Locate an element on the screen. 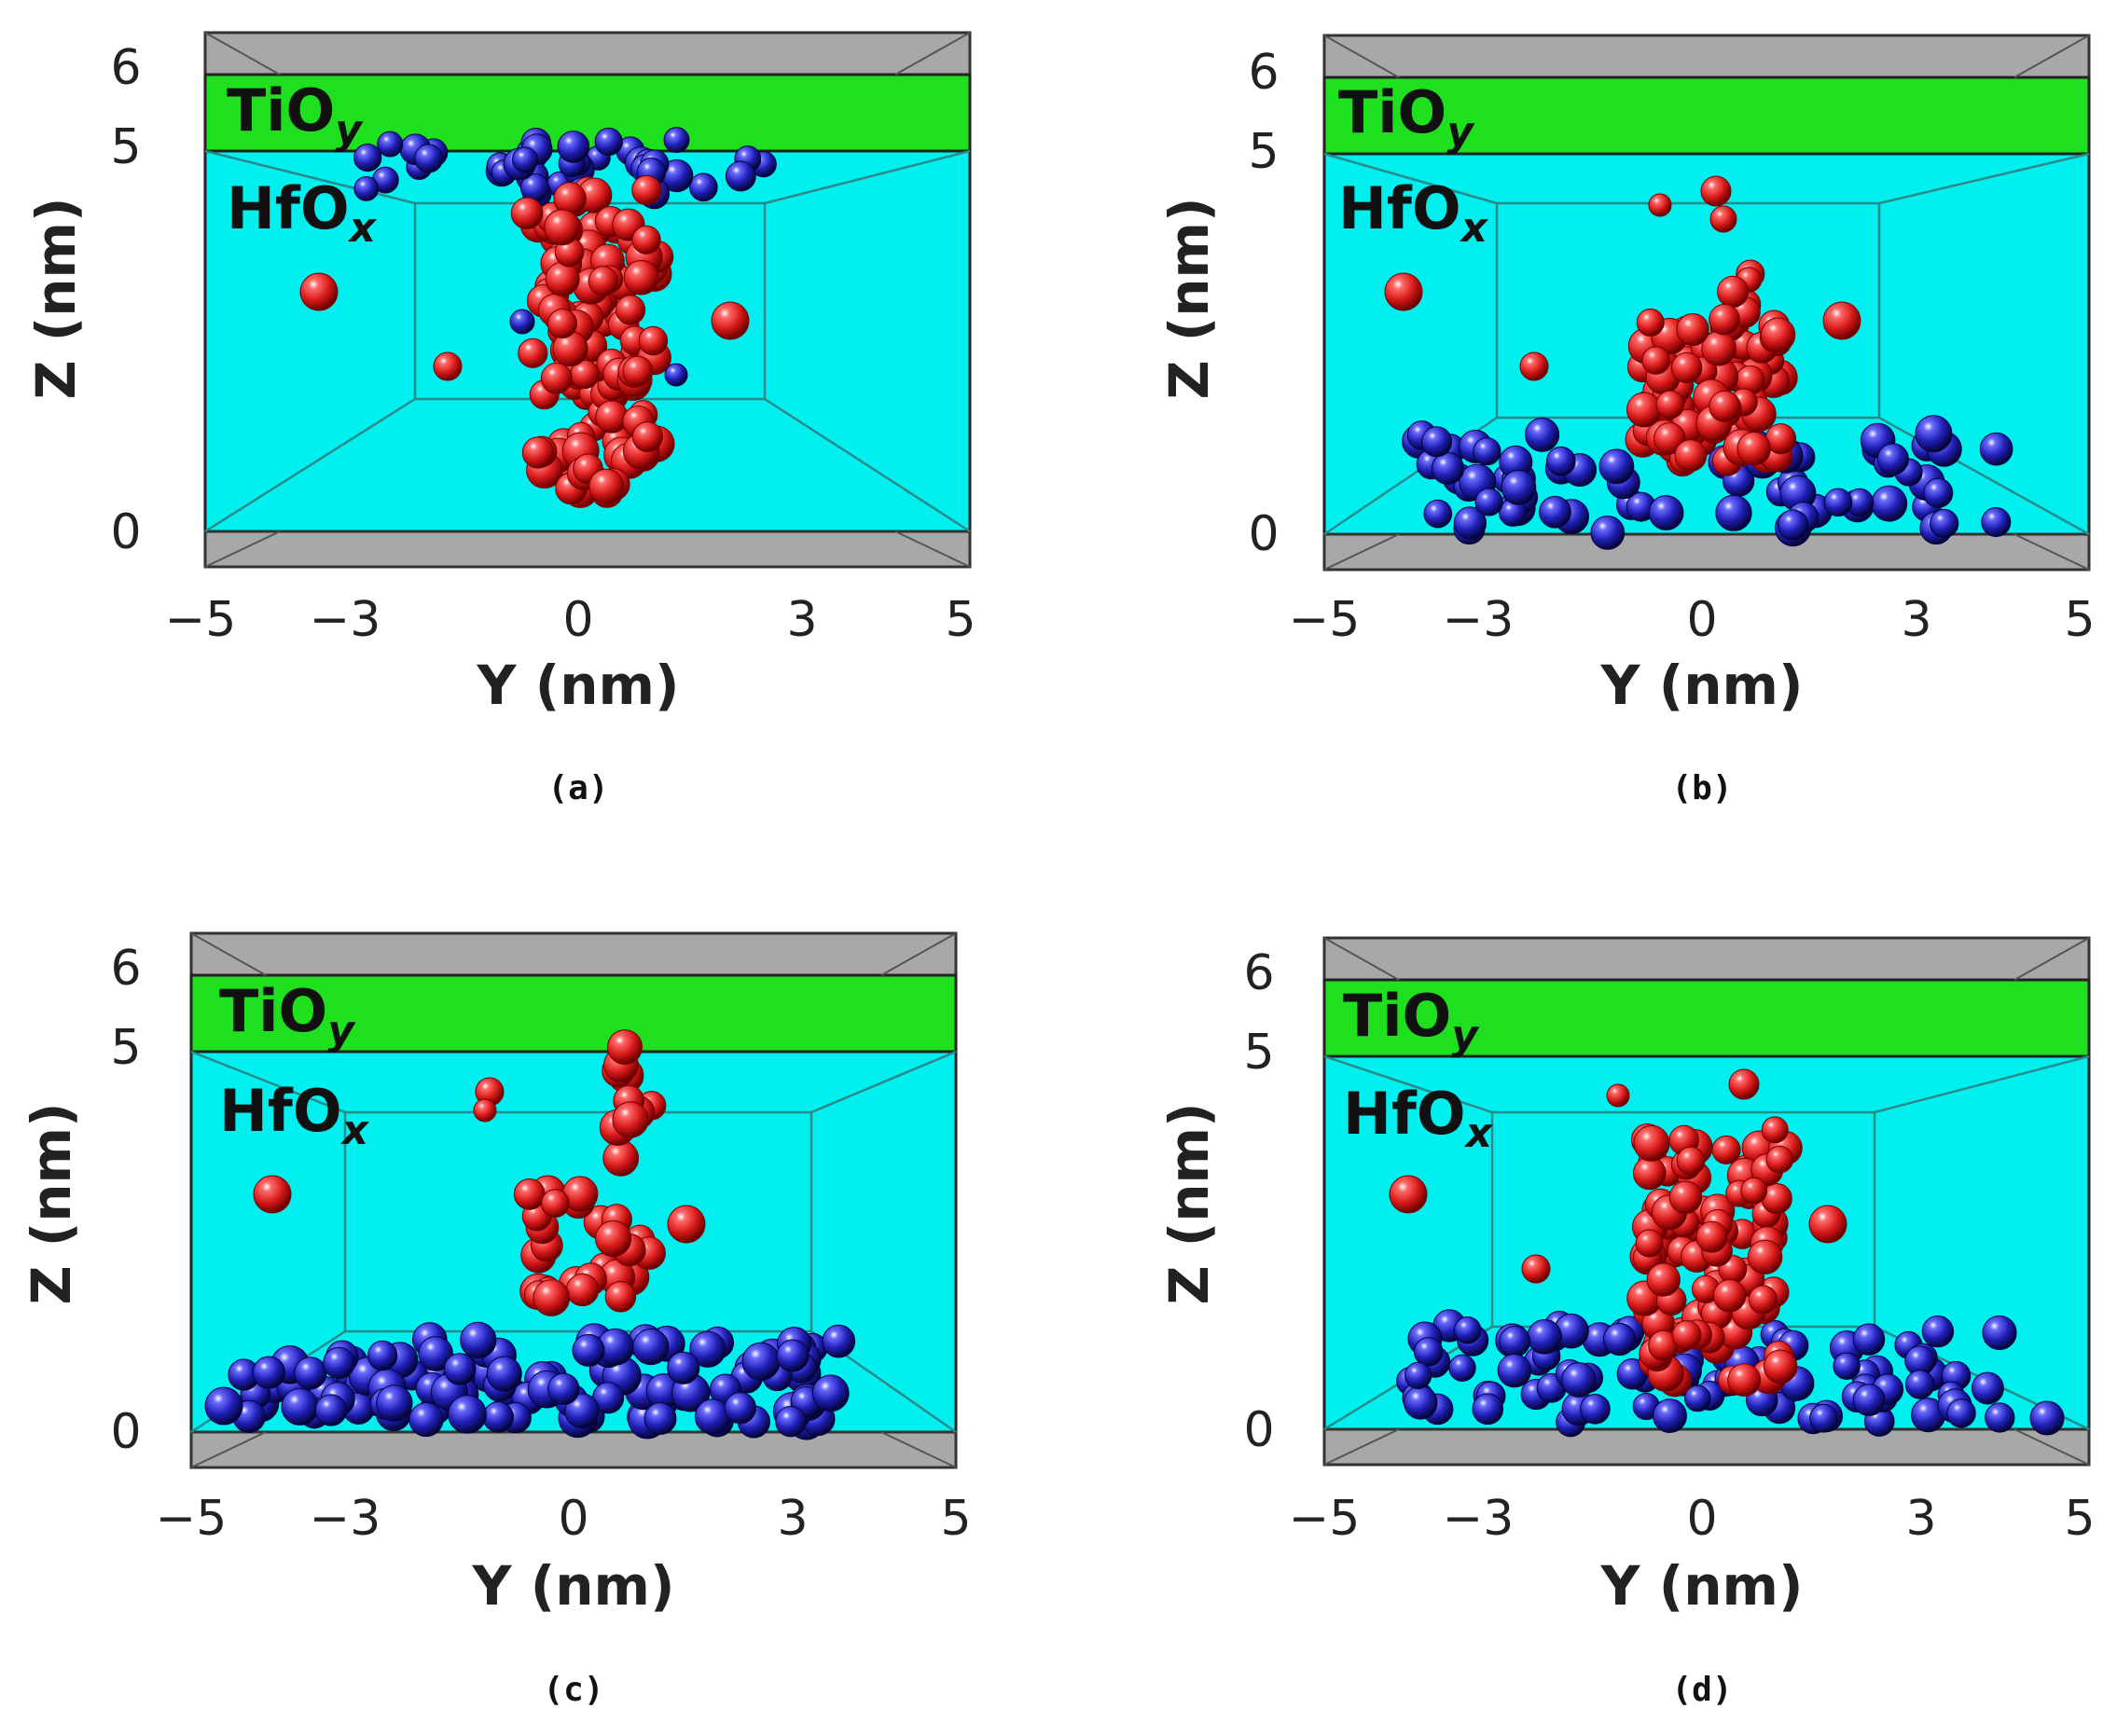 Image resolution: width=2117 pixels, height=1736 pixels. layer-label-hfo: HfOx is located at coordinates (295, 1115).